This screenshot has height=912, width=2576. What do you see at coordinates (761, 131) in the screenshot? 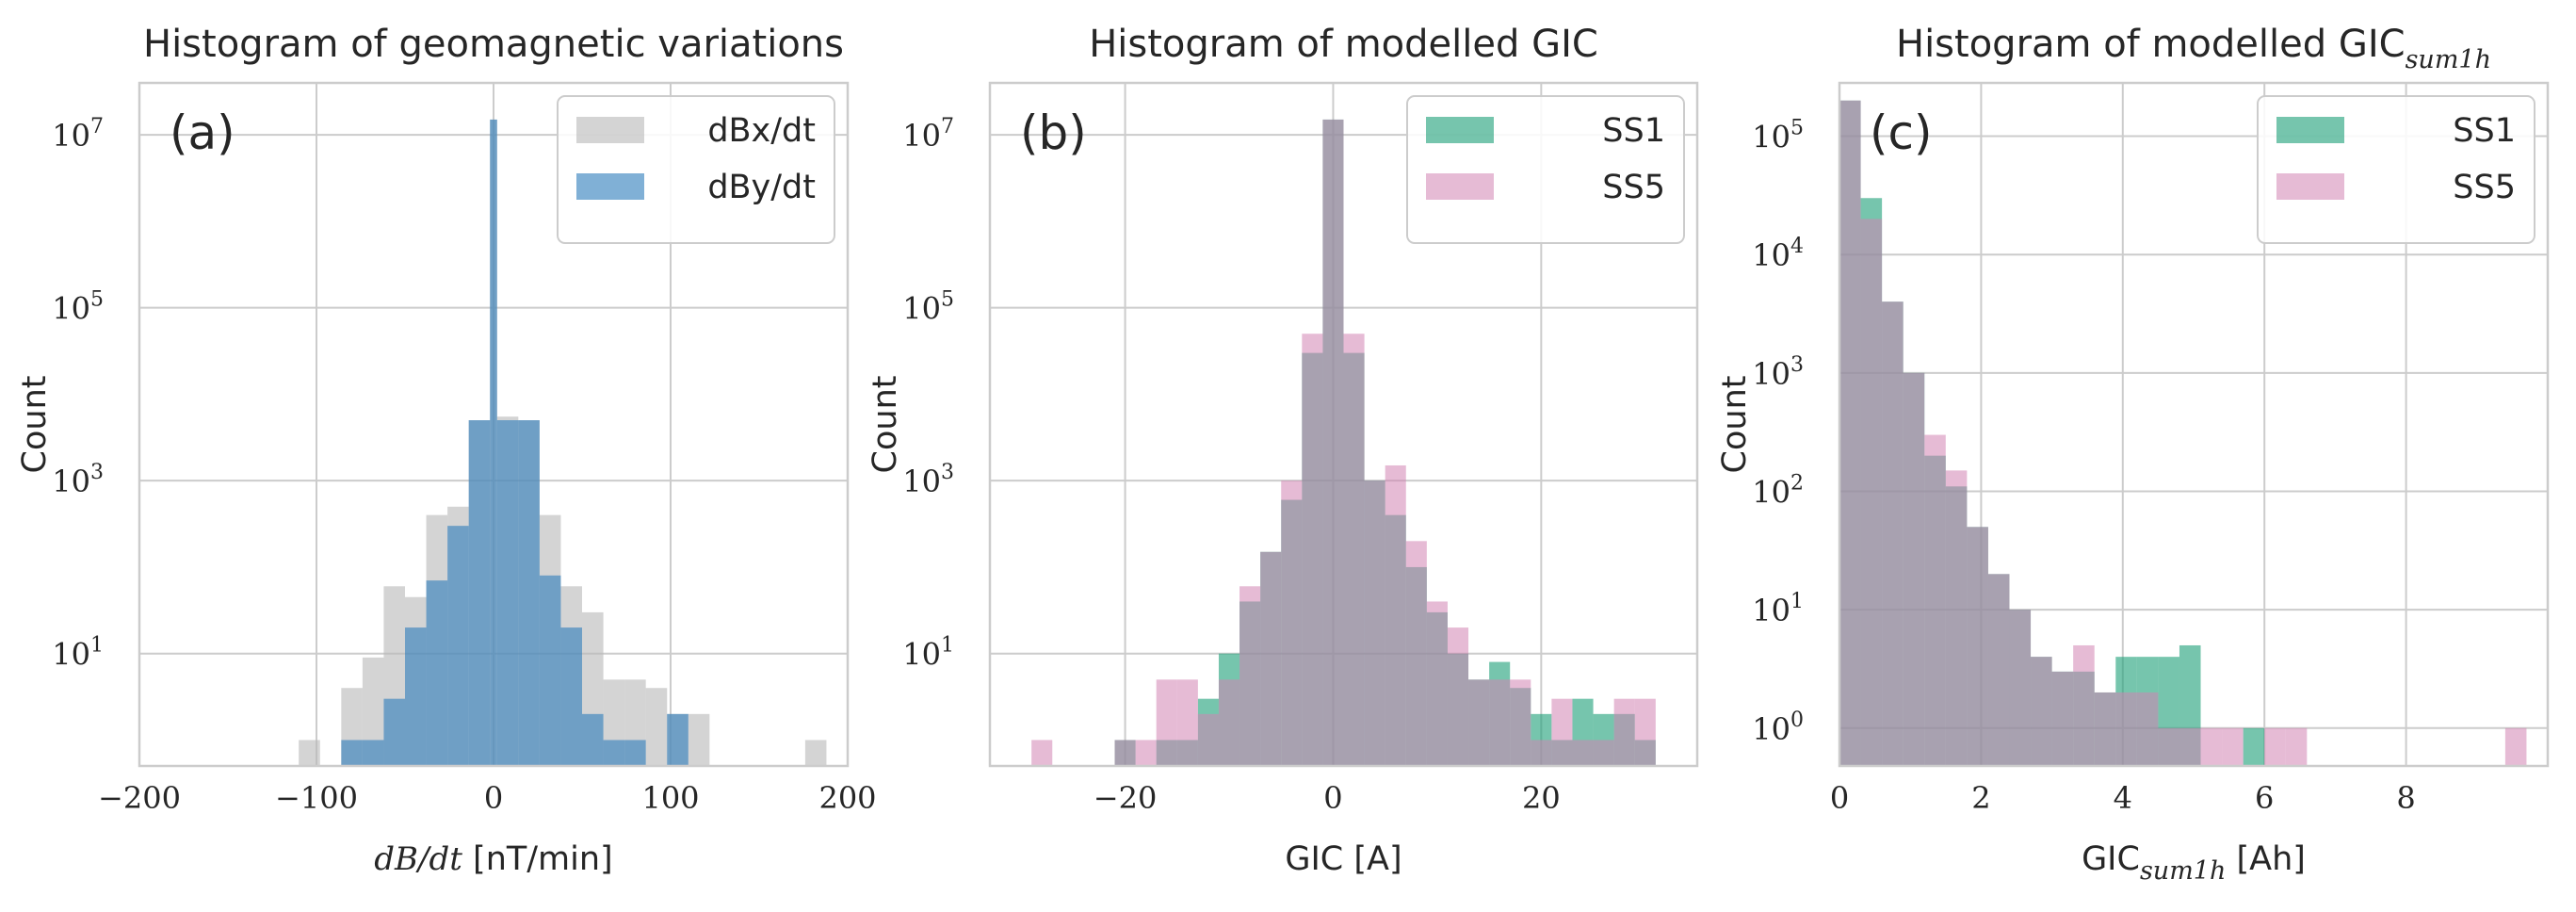
I see `legend-label: dBx/dt` at bounding box center [761, 131].